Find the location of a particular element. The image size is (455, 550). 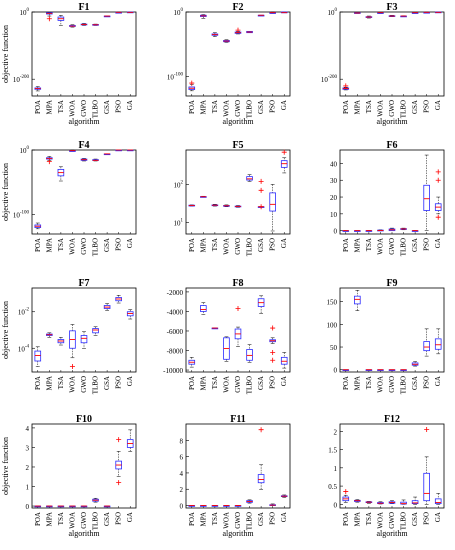

y-tick-exponent: -100 is located at coordinates (179, 75).